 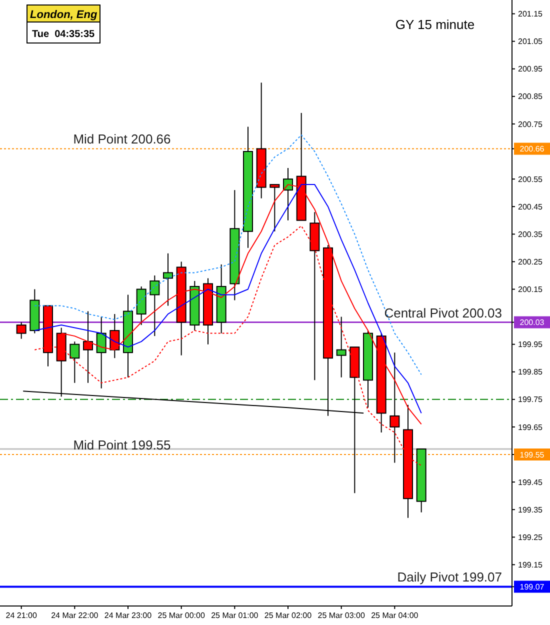 What do you see at coordinates (122, 445) in the screenshot?
I see `ref-line-label: Mid Point 199.55` at bounding box center [122, 445].